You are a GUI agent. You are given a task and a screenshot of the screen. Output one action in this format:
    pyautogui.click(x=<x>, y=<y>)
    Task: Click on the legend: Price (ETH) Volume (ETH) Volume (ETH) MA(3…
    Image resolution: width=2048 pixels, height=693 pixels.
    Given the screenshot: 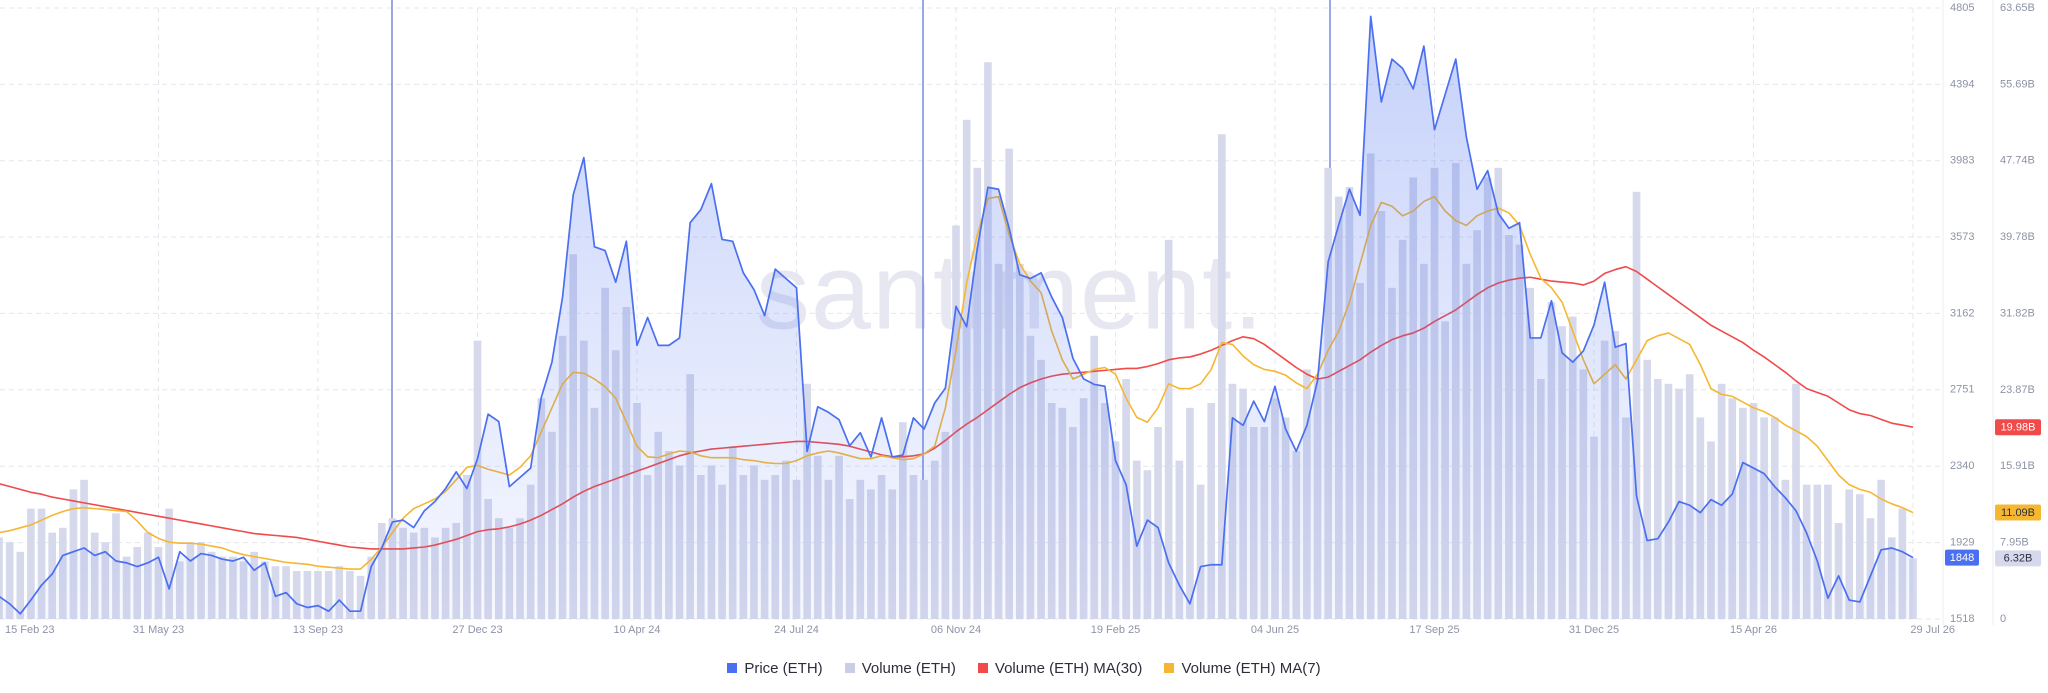 What is the action you would take?
    pyautogui.click(x=1024, y=668)
    